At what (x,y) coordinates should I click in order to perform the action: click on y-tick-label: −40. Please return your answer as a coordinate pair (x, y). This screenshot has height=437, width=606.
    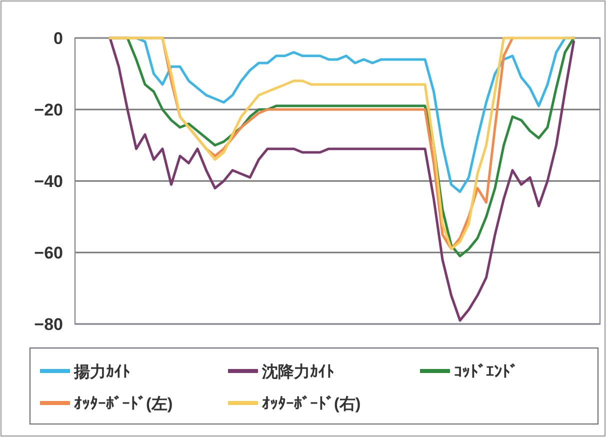
    Looking at the image, I should click on (48, 181).